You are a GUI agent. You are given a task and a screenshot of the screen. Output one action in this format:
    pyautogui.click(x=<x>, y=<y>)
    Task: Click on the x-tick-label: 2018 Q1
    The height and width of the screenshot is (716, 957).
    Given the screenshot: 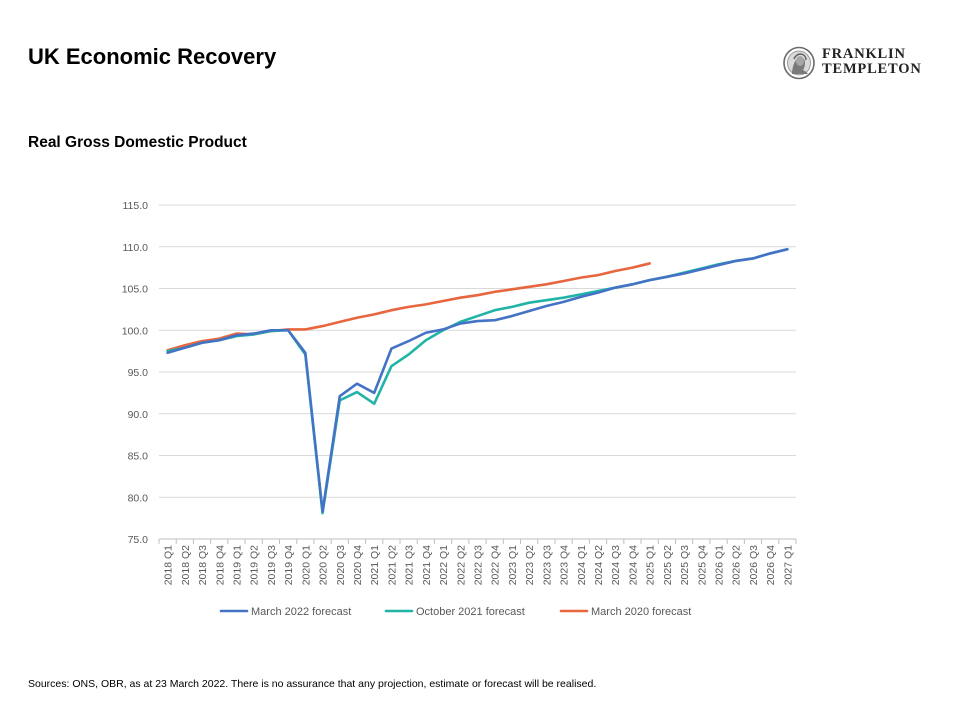 What is the action you would take?
    pyautogui.click(x=169, y=565)
    